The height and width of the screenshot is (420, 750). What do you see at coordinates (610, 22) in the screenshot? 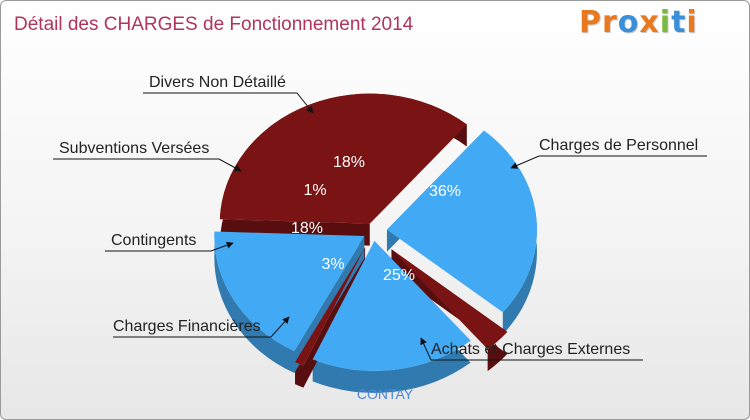
I see `logo-letter: r` at bounding box center [610, 22].